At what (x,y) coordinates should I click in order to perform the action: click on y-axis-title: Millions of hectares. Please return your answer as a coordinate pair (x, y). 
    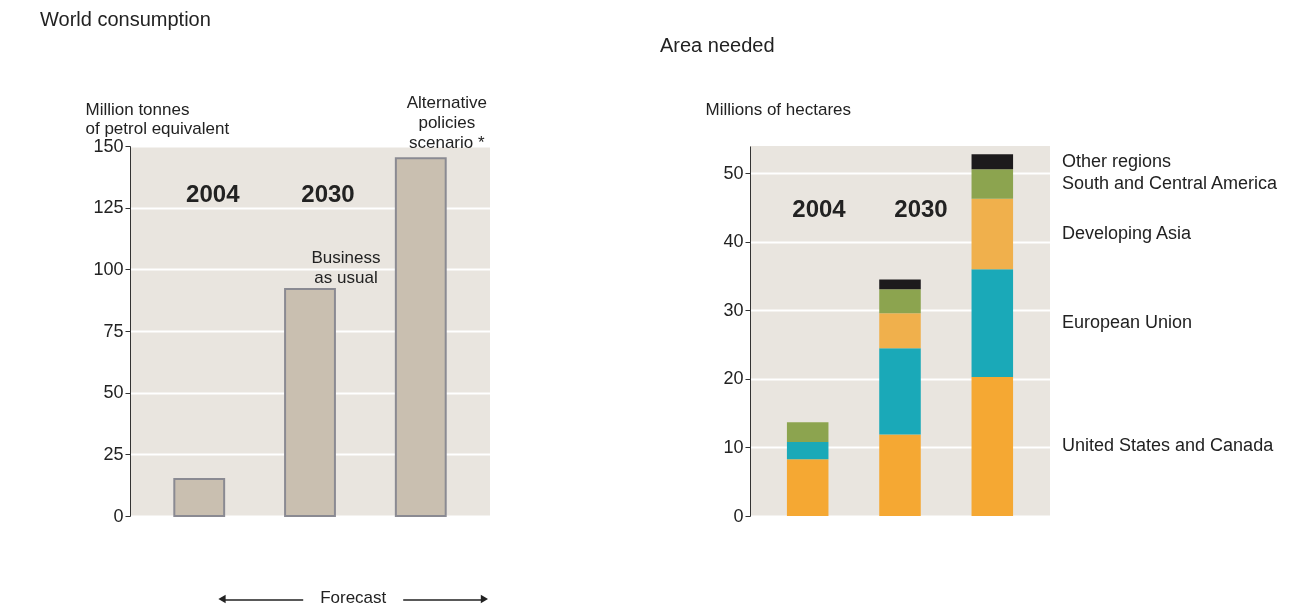
    Looking at the image, I should click on (778, 109).